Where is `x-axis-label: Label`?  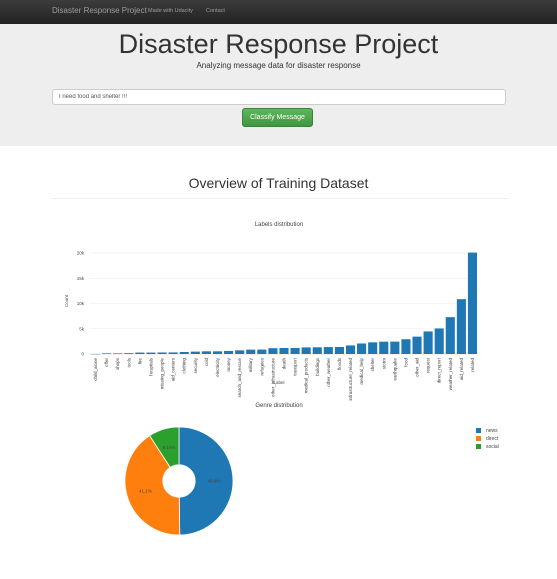 x-axis-label: Label is located at coordinates (278, 382).